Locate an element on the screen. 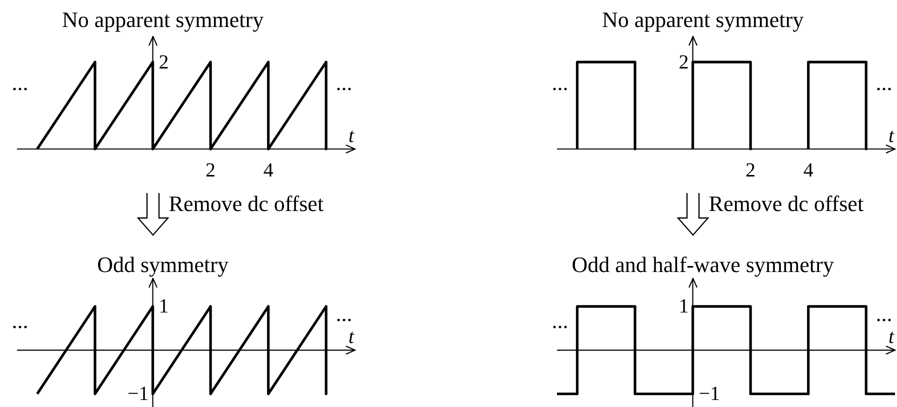 Image resolution: width=897 pixels, height=407 pixels. chart-title: Odd symmetry is located at coordinates (162, 264).